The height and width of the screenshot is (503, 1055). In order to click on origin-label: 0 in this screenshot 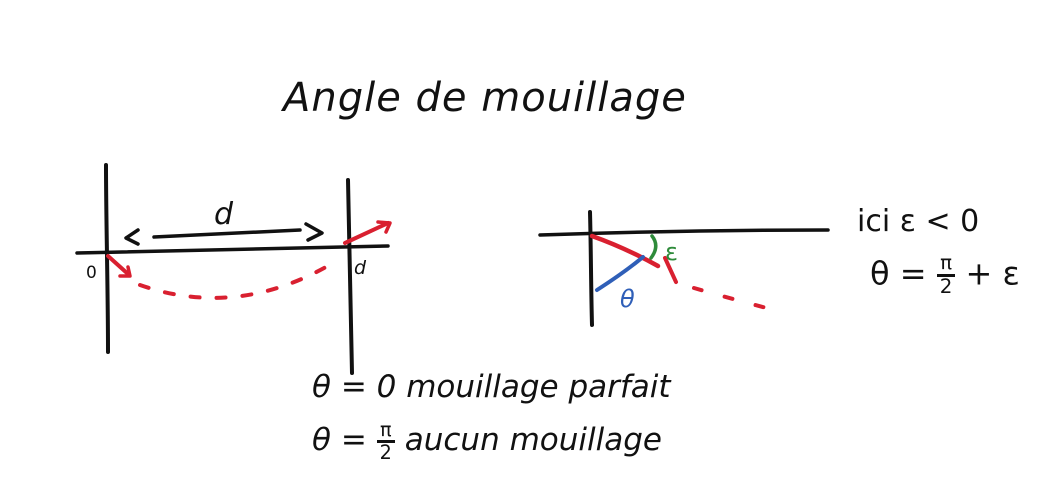, I will do `click(91, 273)`.